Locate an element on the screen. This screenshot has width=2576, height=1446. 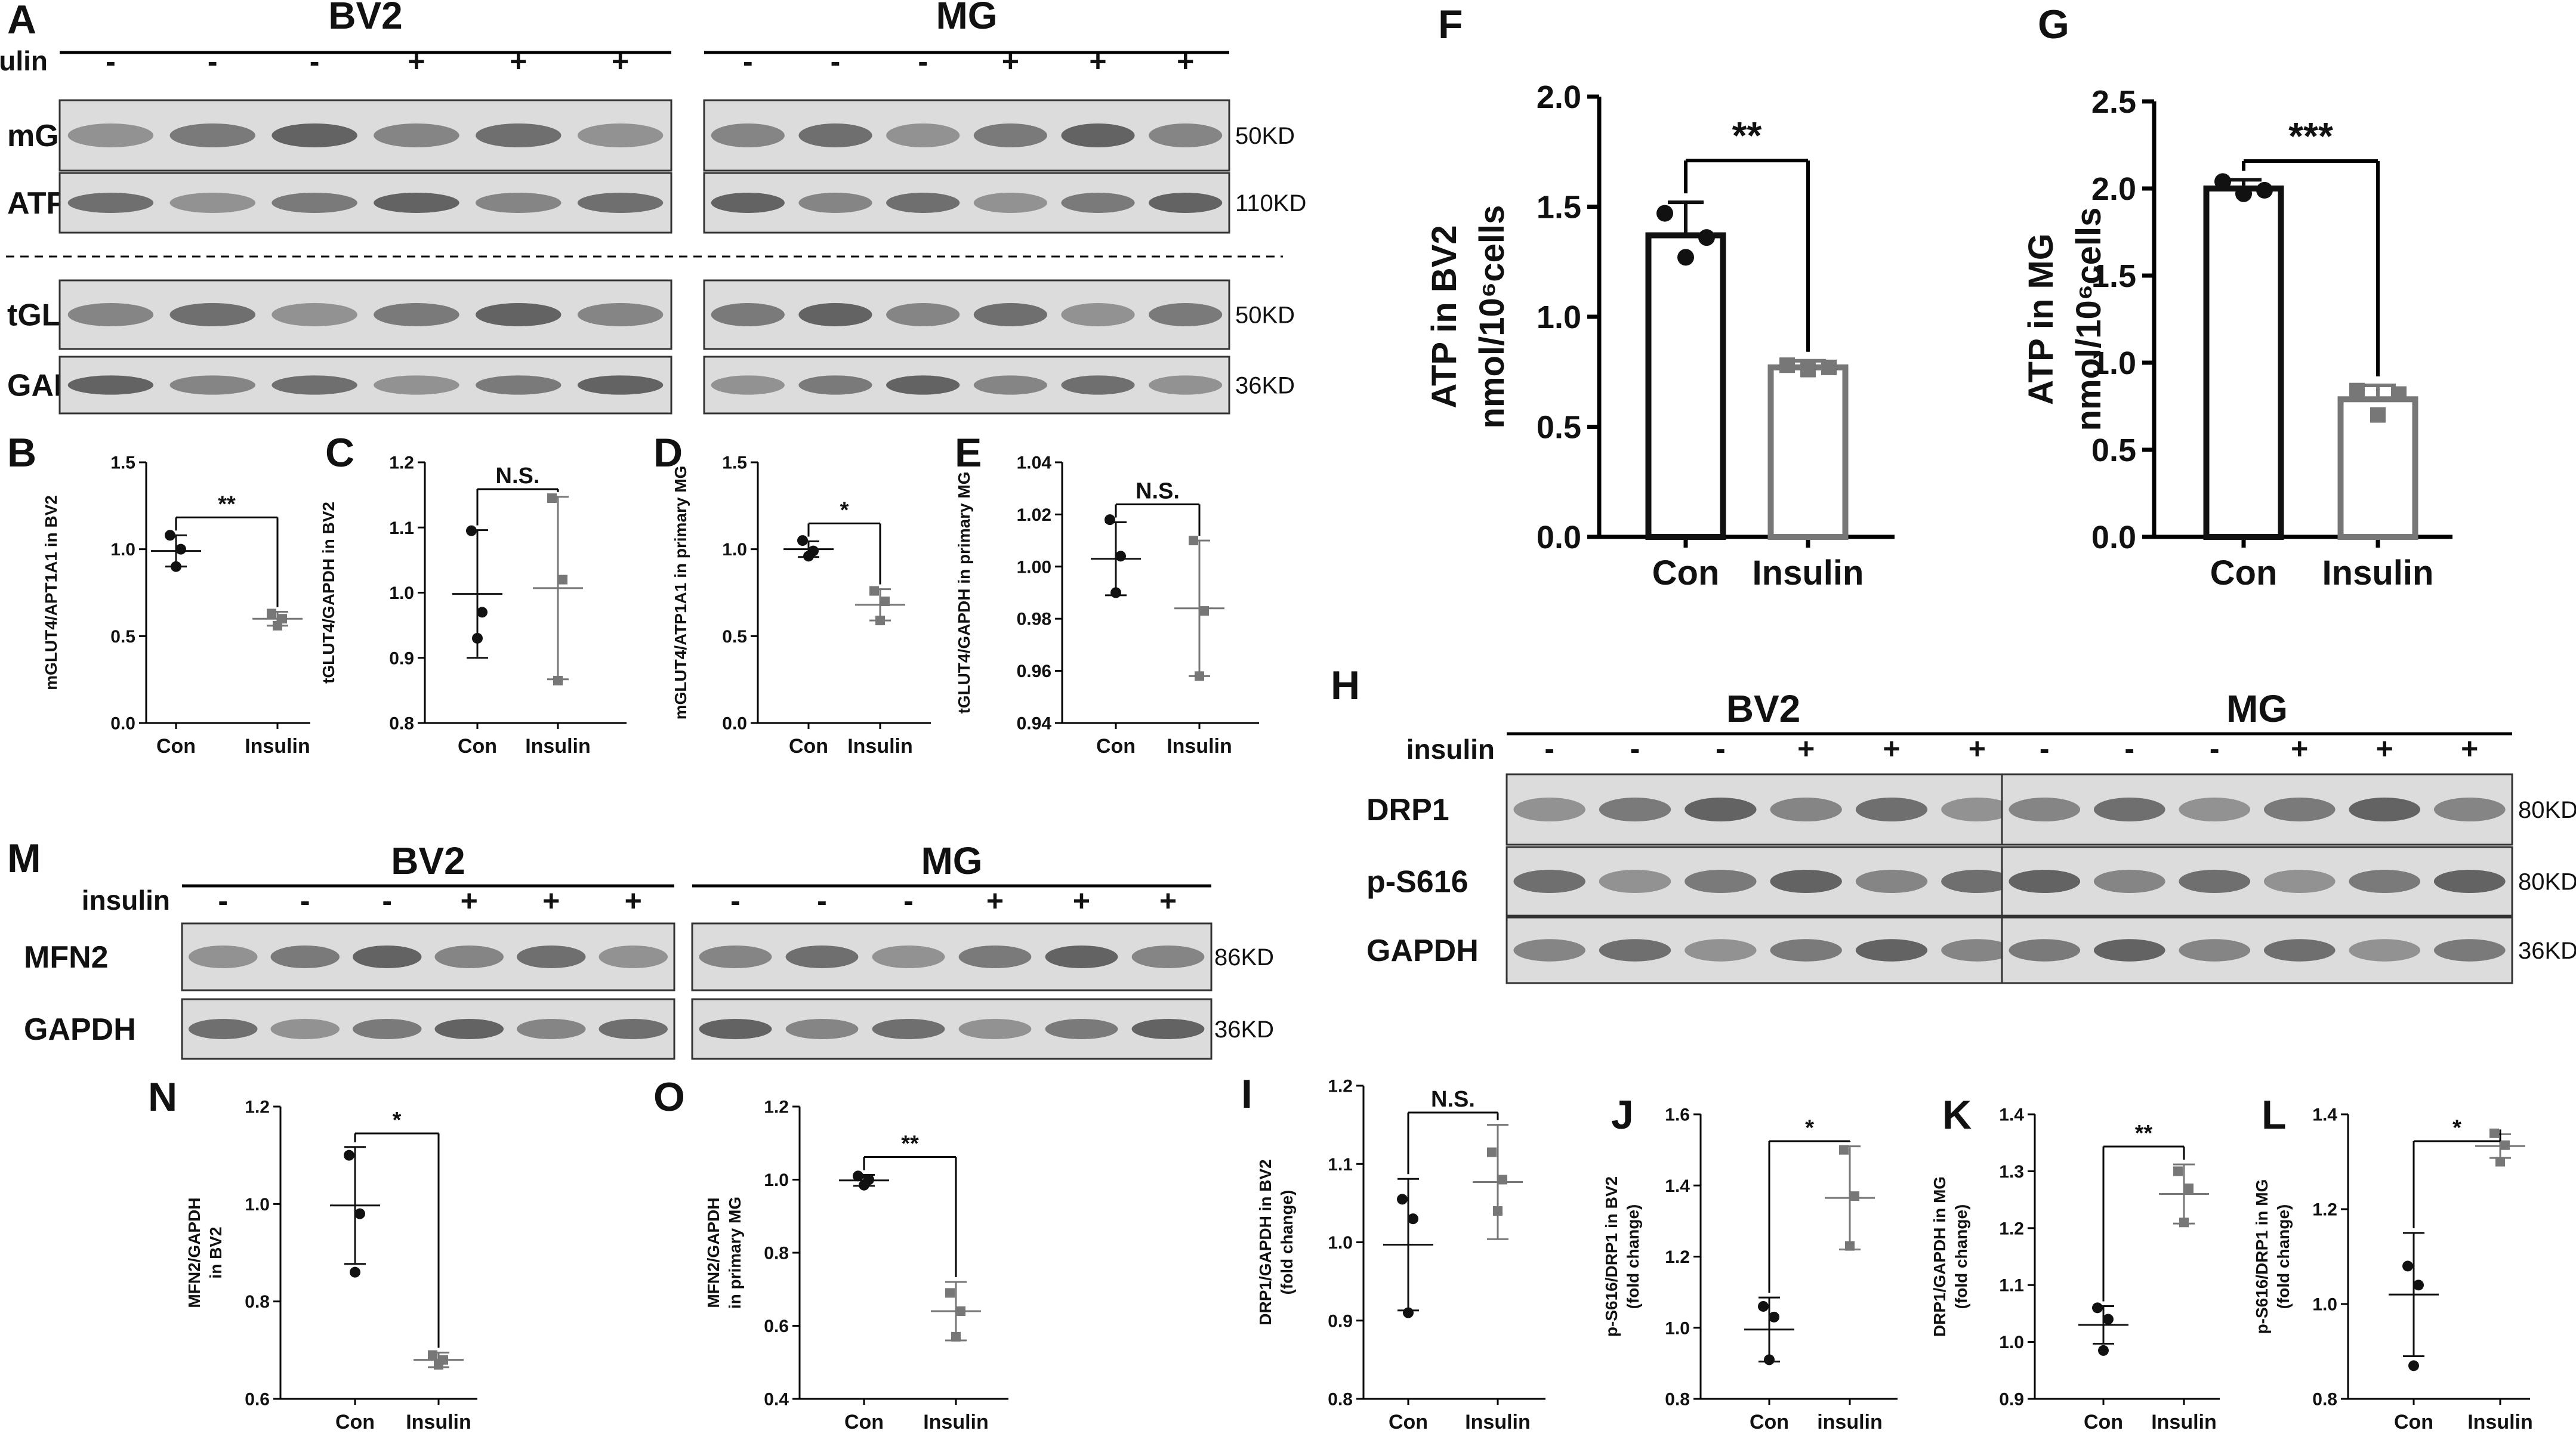
panel-label-j: J is located at coordinates (1623, 1115).